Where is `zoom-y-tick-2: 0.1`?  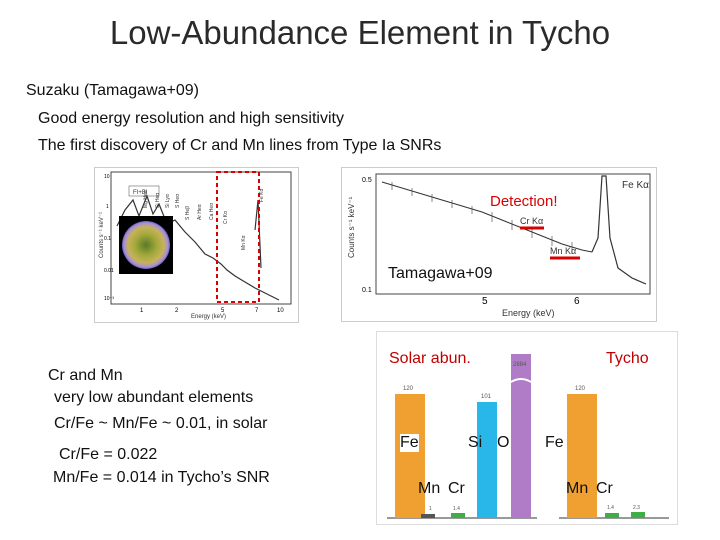 zoom-y-tick-2: 0.1 is located at coordinates (367, 290).